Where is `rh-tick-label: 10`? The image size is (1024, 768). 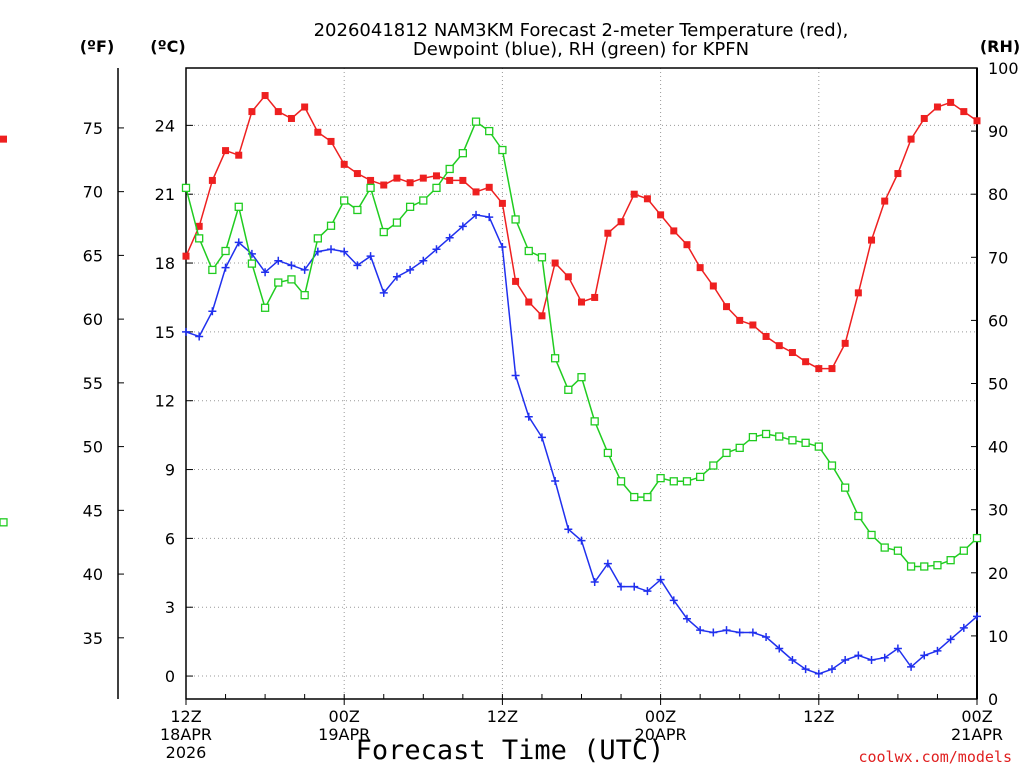
rh-tick-label: 10 is located at coordinates (998, 636).